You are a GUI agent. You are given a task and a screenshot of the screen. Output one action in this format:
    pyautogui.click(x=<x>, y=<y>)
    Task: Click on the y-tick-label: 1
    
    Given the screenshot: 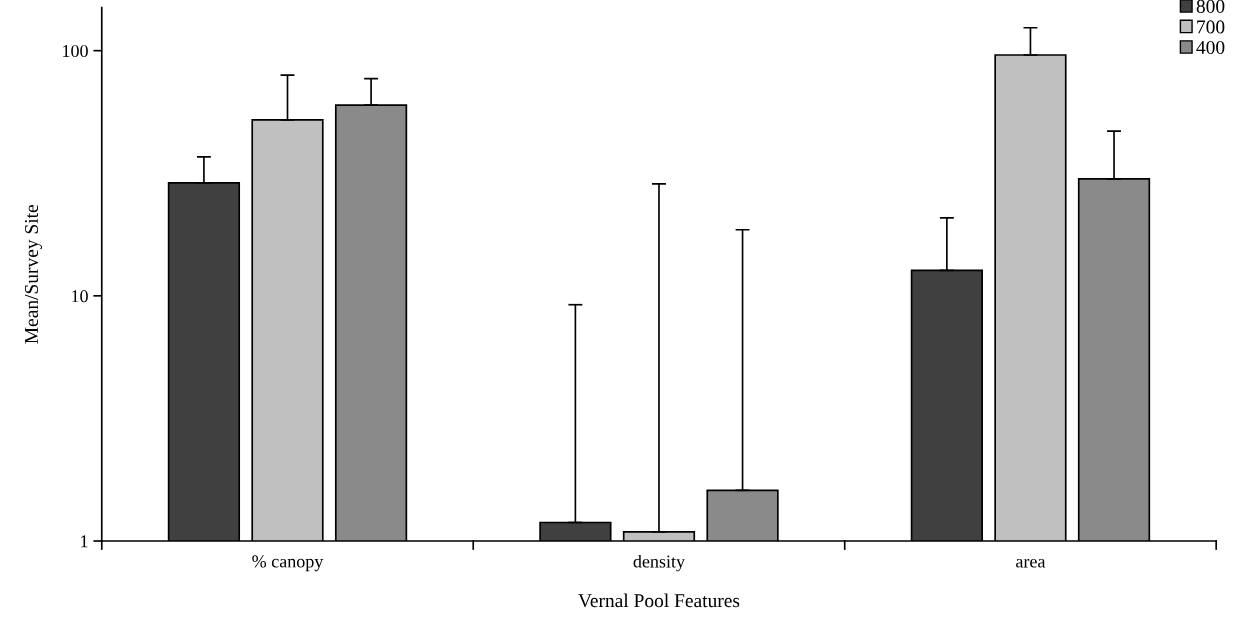 What is the action you would take?
    pyautogui.click(x=84, y=541)
    